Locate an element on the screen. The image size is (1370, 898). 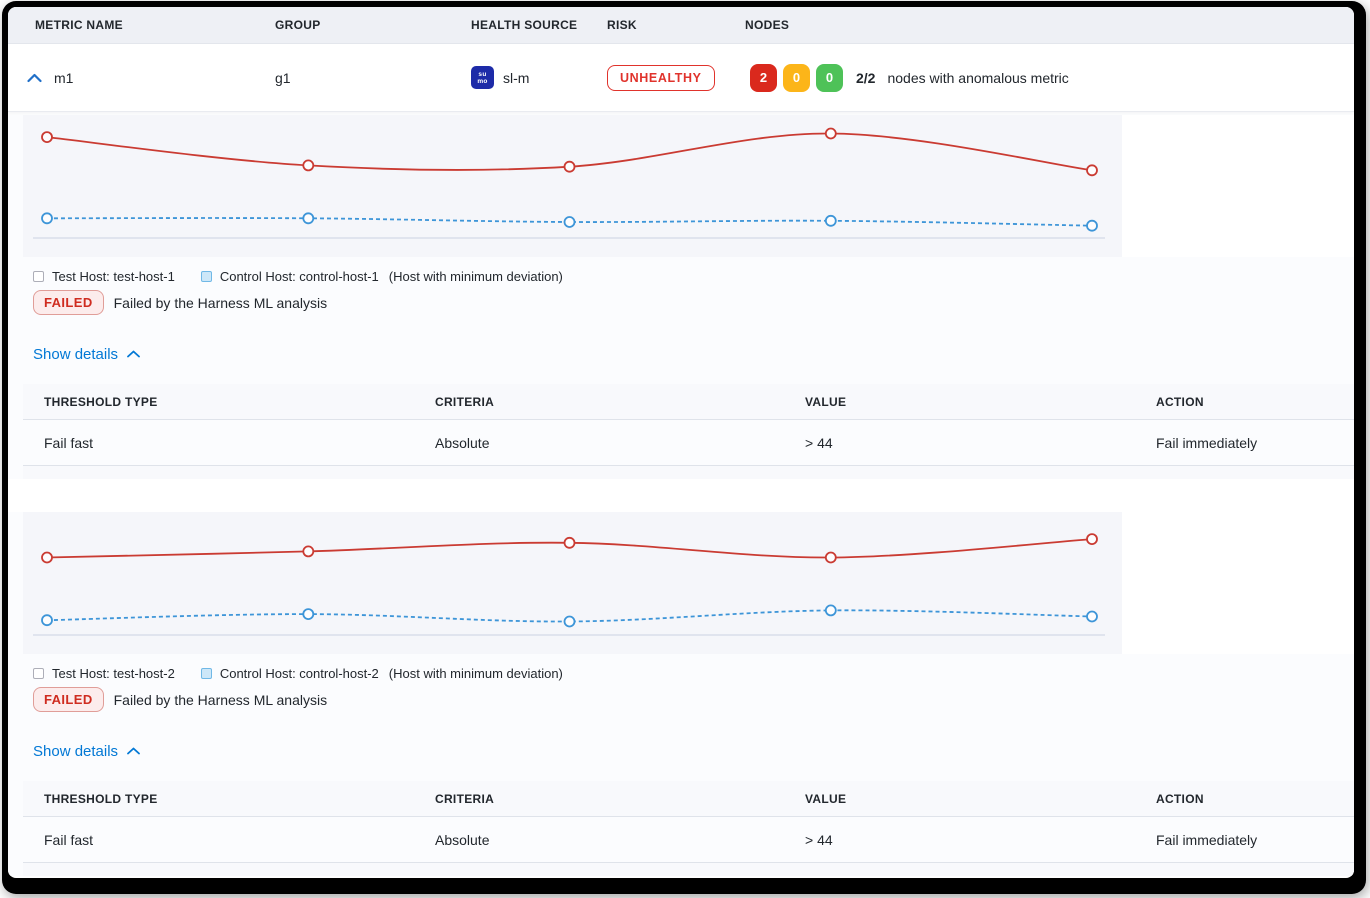
anomalous-nodes-count-badge: 2 is located at coordinates (763, 77).